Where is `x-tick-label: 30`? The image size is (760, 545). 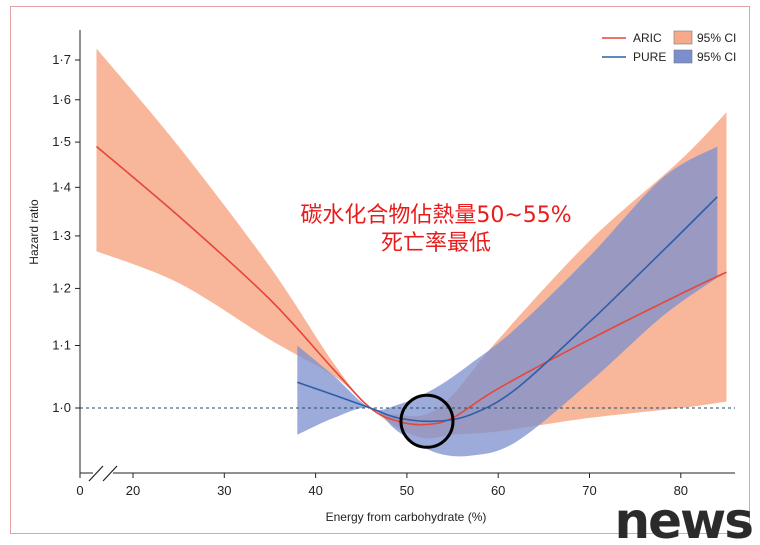 x-tick-label: 30 is located at coordinates (224, 490).